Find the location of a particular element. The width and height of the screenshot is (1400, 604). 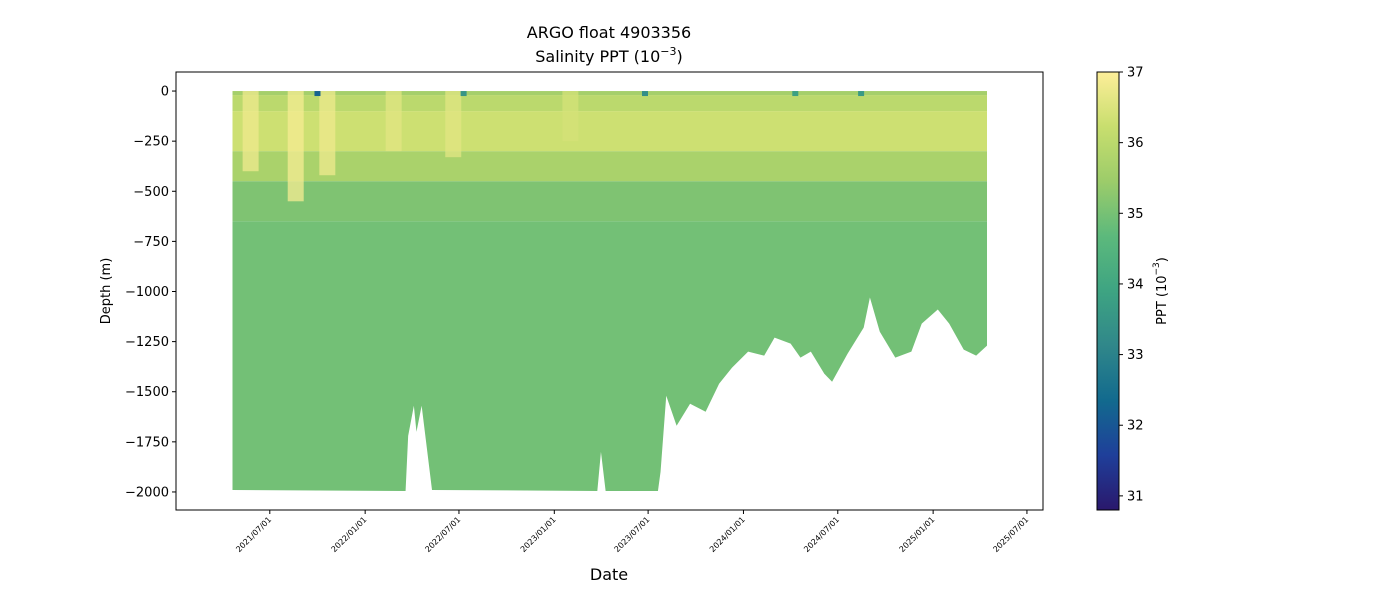

colorbar-label: PPT (10−3) is located at coordinates (1161, 291).